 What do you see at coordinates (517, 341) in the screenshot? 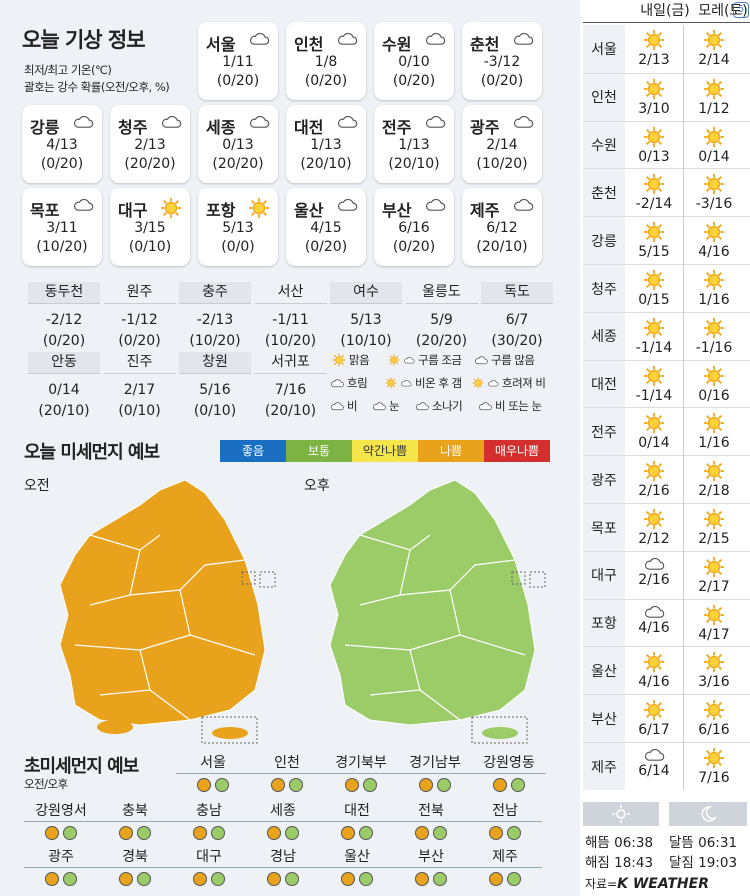
I see `minor-city-precip: (30/20)` at bounding box center [517, 341].